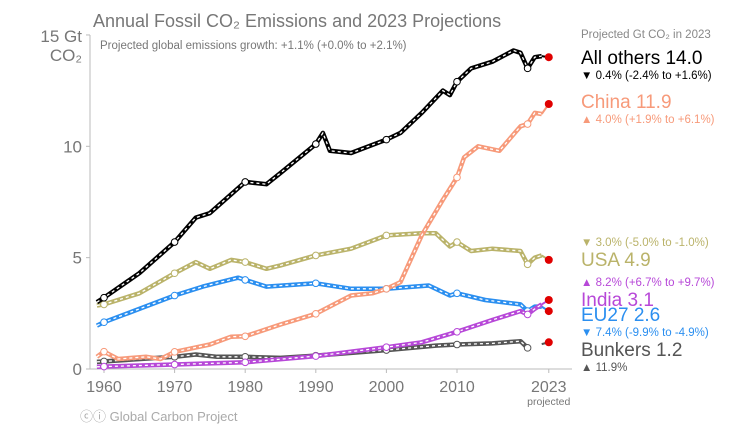 The height and width of the screenshot is (425, 754). Describe the element at coordinates (653, 102) in the screenshot. I see `legend-value: 11.9` at that location.